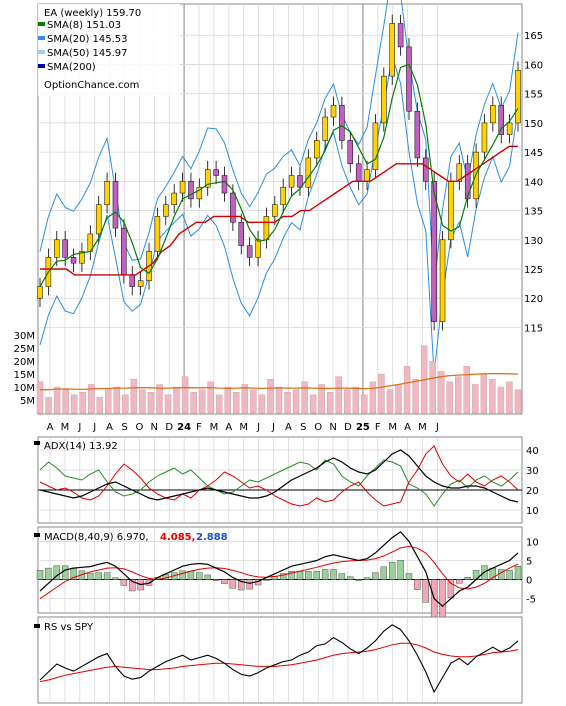 This screenshot has width=566, height=706. What do you see at coordinates (212, 537) in the screenshot?
I see `macd-hist-value: 2.888` at bounding box center [212, 537].